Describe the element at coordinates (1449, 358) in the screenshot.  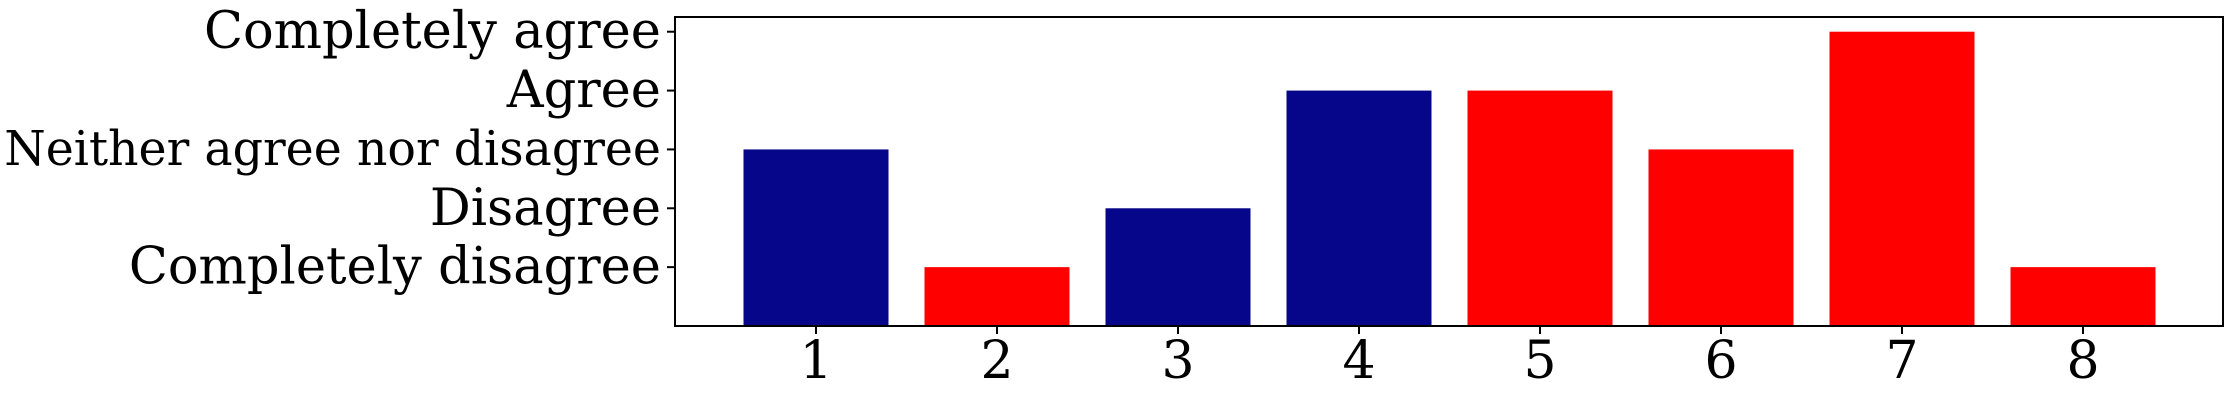
I see `x-axis: 1 2 3 4 5 6 7 8` at that location.